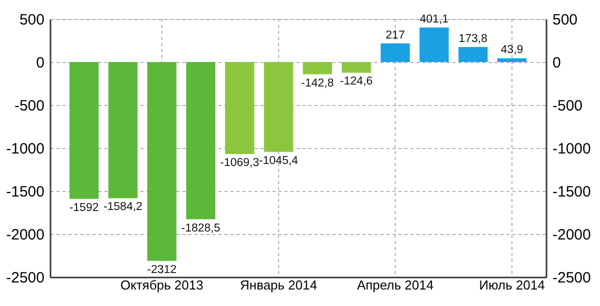 This screenshot has height=306, width=600. I want to click on x-tick-label: Январь 2014, so click(279, 285).